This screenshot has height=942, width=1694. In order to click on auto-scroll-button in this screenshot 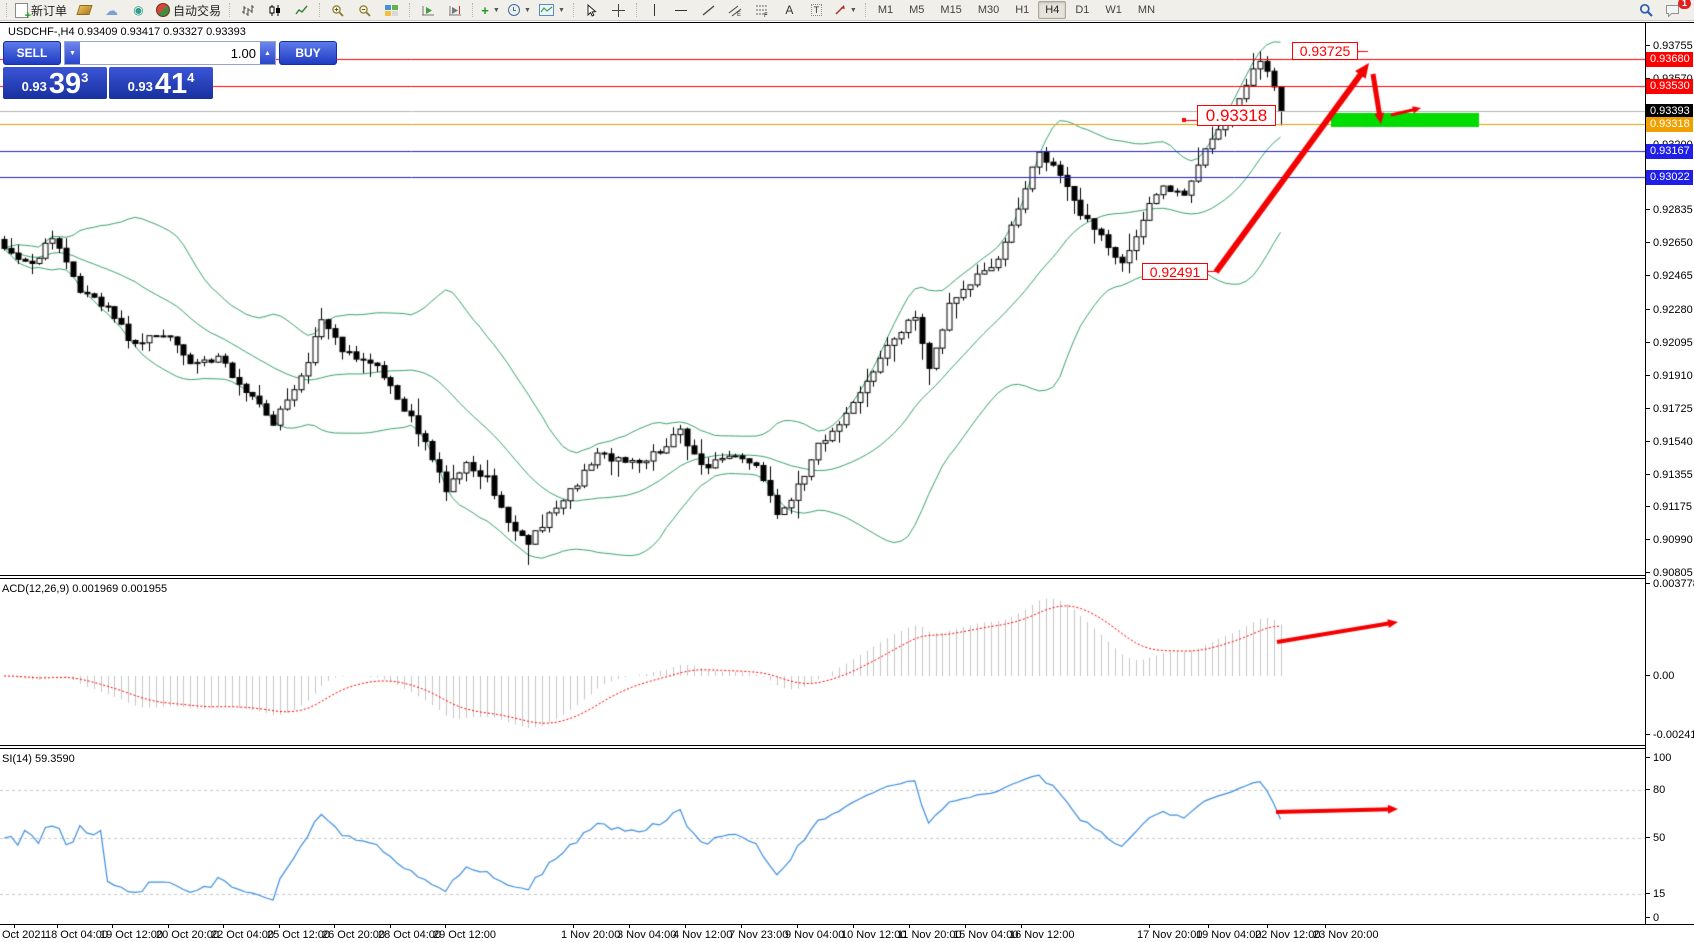, I will do `click(427, 10)`.